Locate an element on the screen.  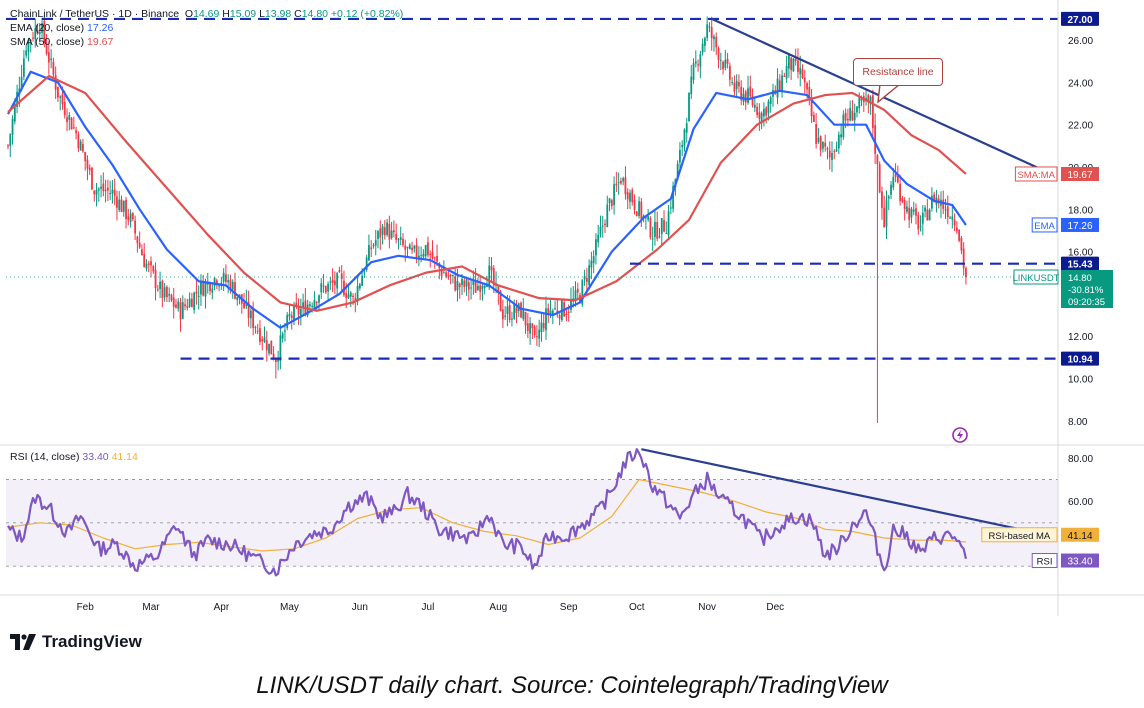
time-tick-label: Apr is located at coordinates (222, 607).